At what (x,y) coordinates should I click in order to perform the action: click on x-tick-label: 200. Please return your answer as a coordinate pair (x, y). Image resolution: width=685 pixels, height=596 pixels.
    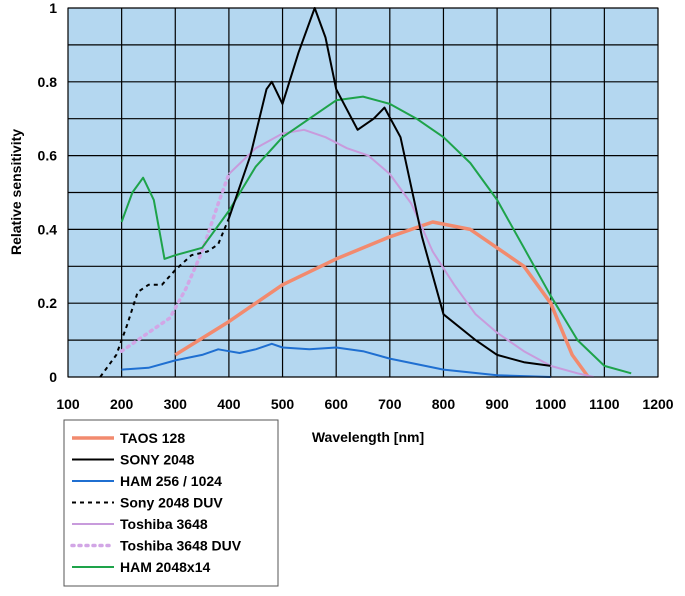
    Looking at the image, I should click on (122, 404).